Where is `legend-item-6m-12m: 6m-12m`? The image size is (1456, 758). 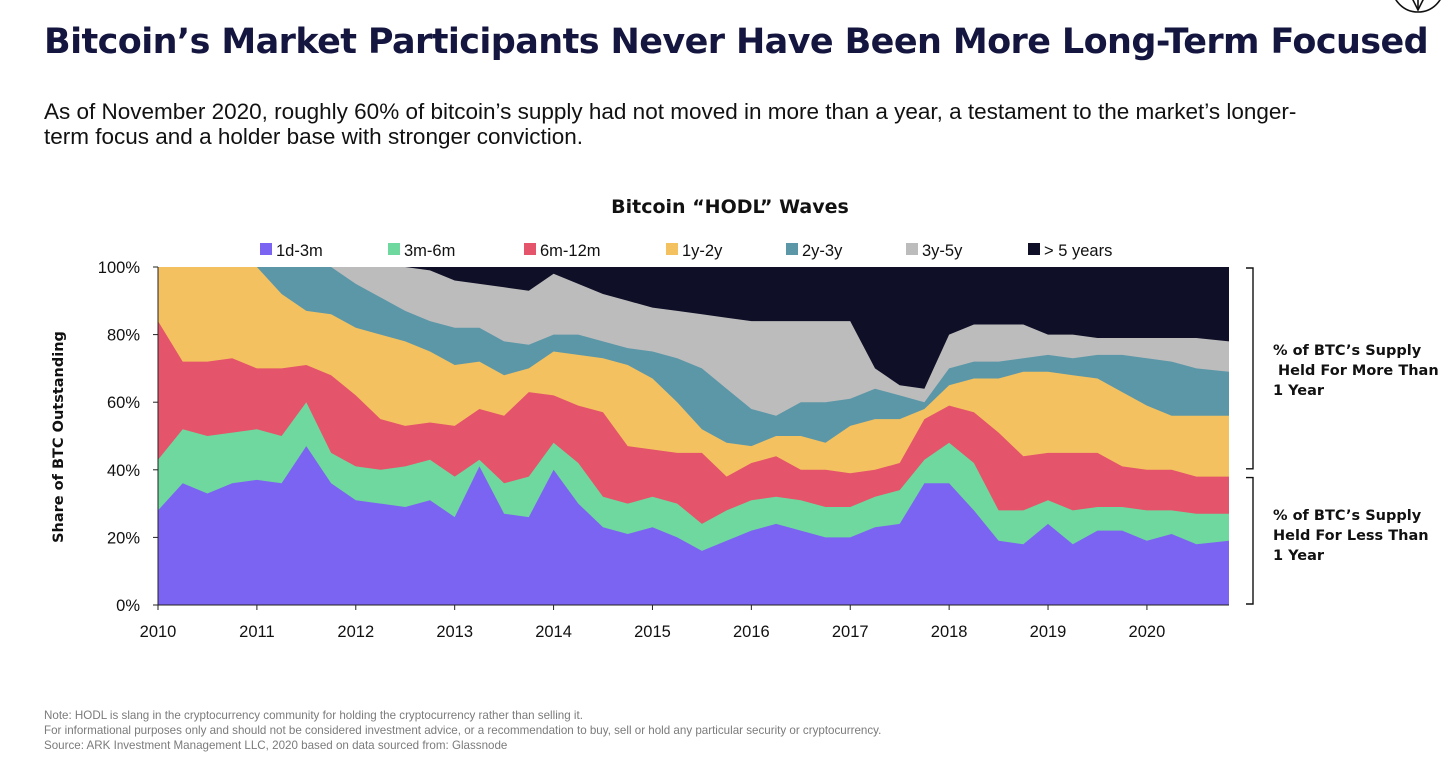 legend-item-6m-12m: 6m-12m is located at coordinates (562, 251).